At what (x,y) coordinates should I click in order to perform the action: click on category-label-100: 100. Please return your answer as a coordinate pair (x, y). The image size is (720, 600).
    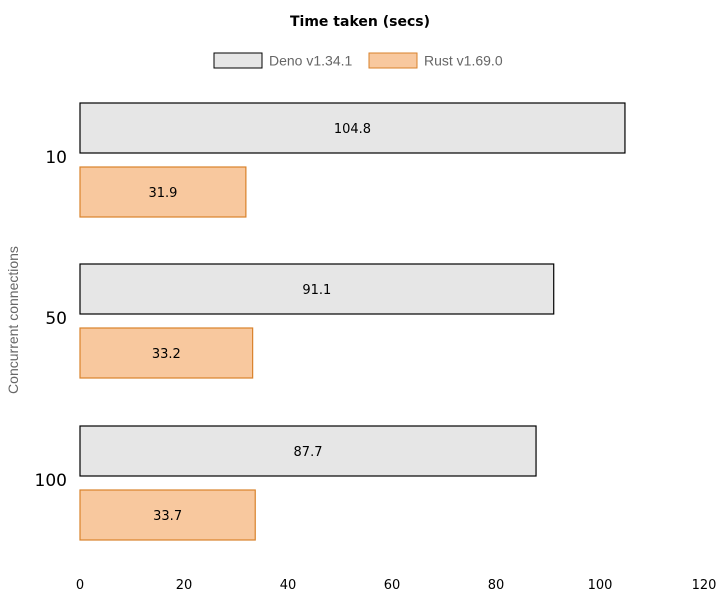
    Looking at the image, I should click on (51, 481).